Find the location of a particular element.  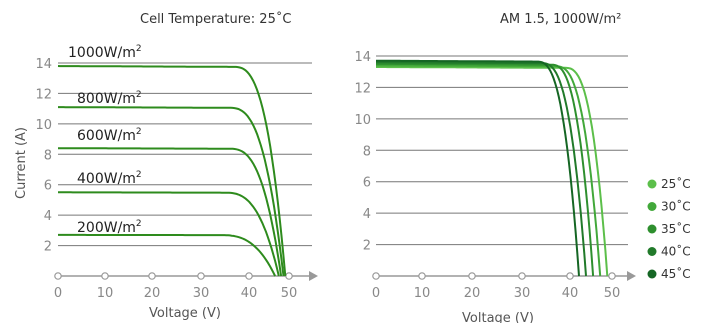

curve-label-text: 600W/m is located at coordinates (106, 136).